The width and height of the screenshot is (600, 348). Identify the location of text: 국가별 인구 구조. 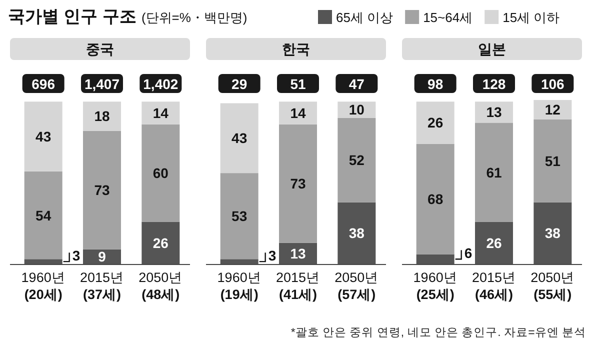
(72, 16).